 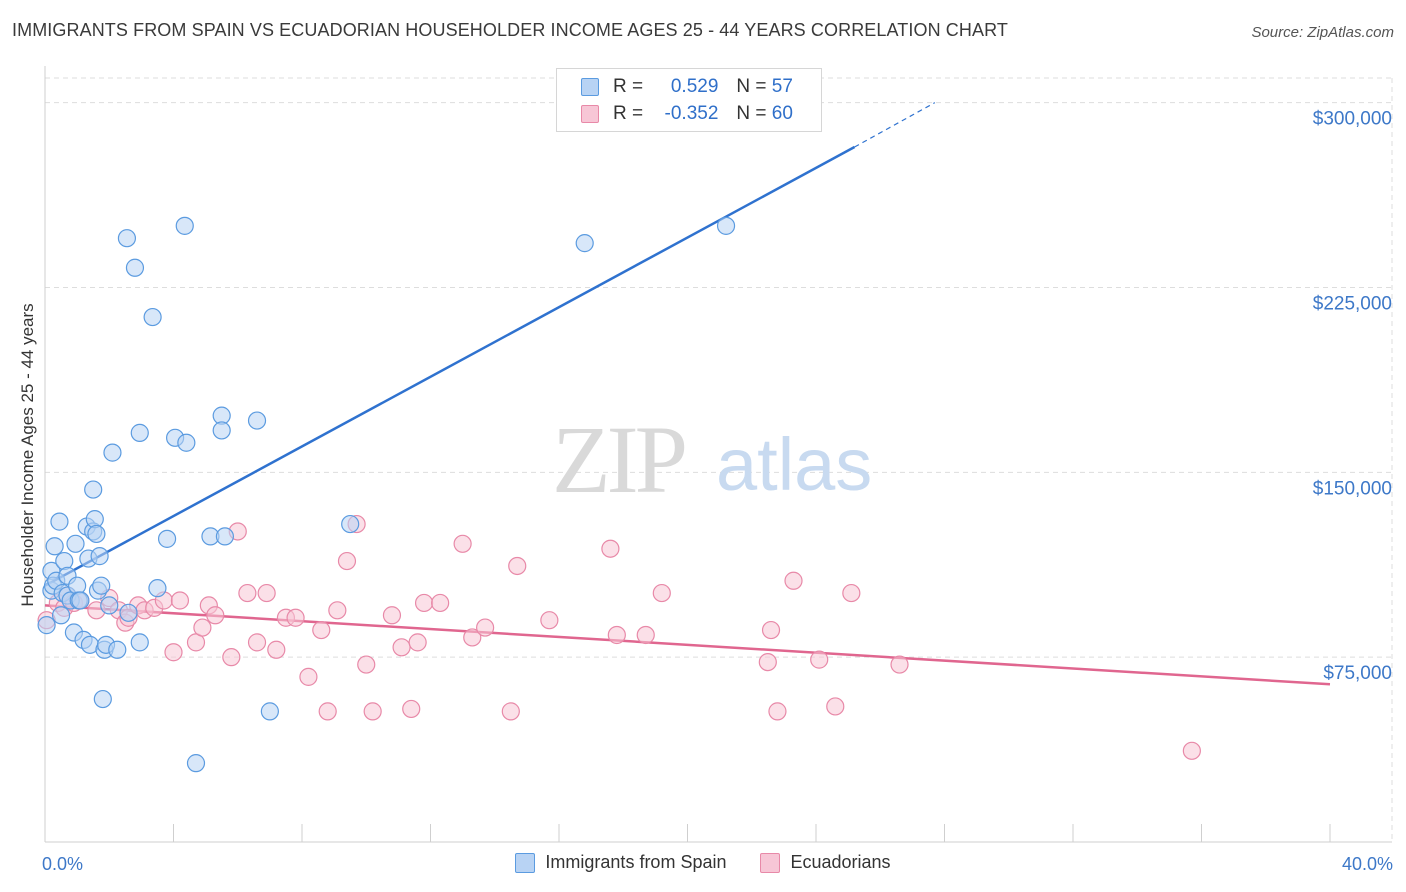 I want to click on y-tick-label: $300,000, so click(x=1352, y=119).